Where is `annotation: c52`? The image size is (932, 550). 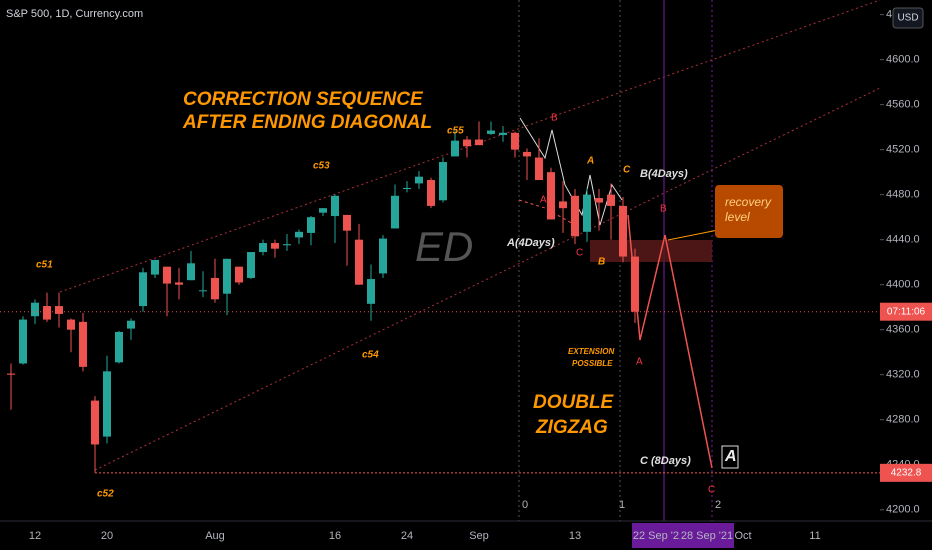 annotation: c52 is located at coordinates (105, 494).